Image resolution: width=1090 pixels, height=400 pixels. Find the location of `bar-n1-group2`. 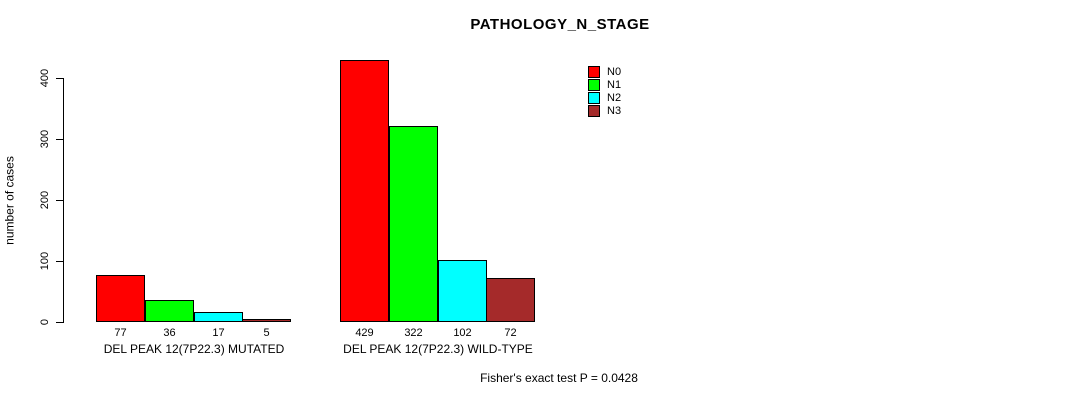

bar-n1-group2 is located at coordinates (413, 224).